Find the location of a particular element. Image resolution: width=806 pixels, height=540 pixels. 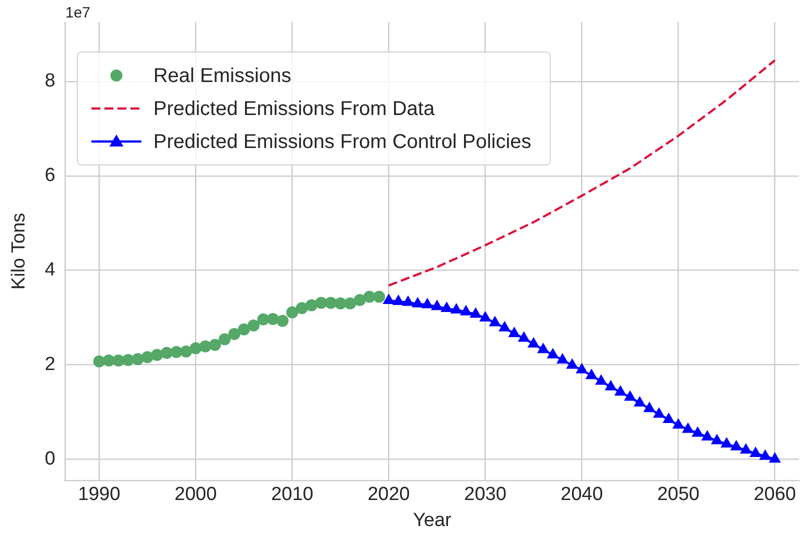

y-tick-label: 6 is located at coordinates (50, 175).